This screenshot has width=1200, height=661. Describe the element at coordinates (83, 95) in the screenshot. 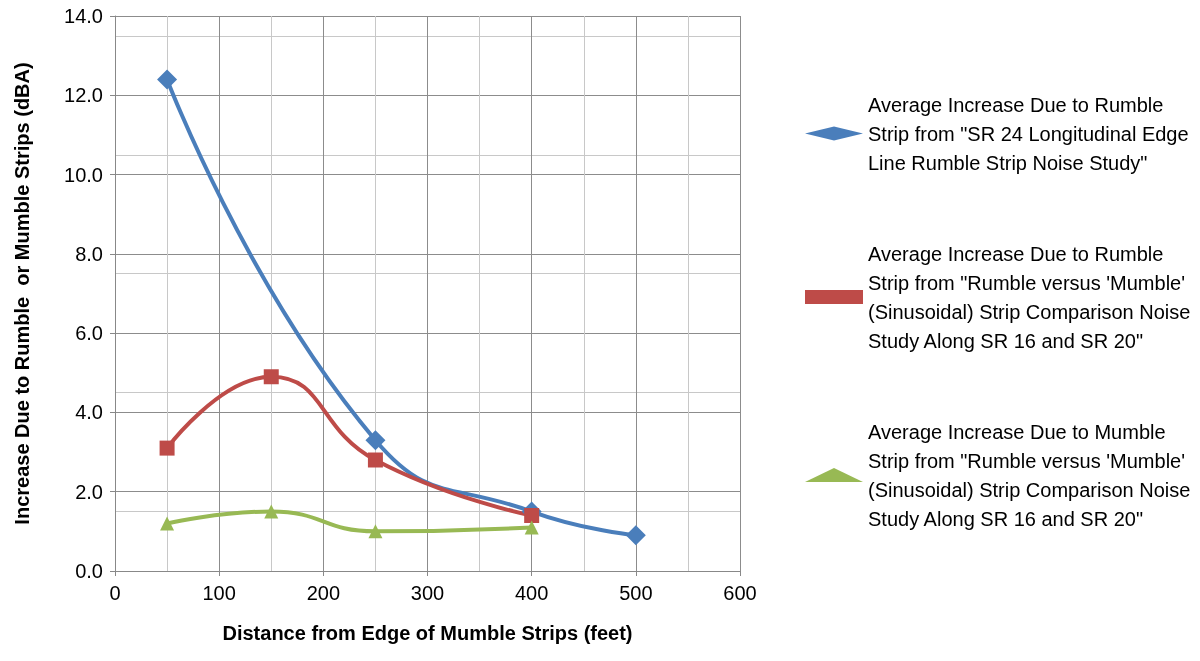

I see `y-tick-label: 12.0` at that location.